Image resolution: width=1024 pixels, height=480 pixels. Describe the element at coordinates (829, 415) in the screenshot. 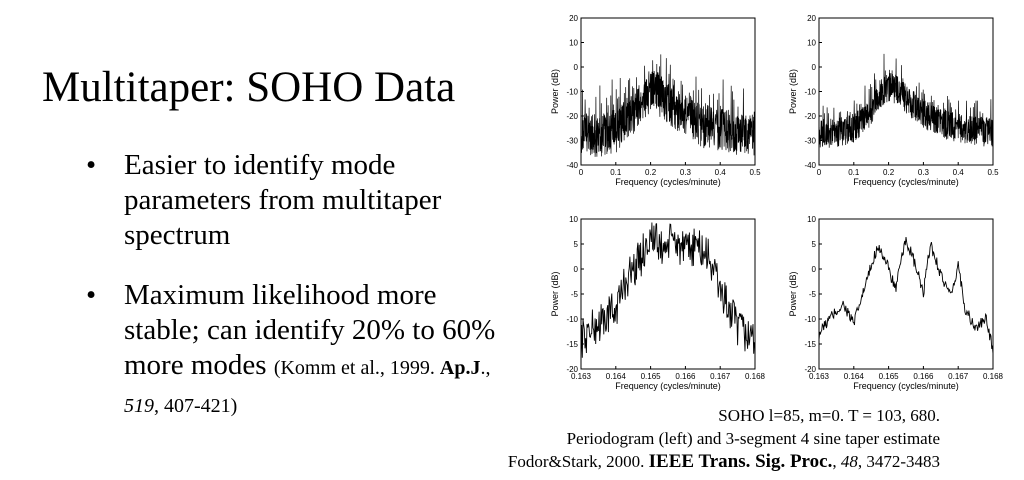

I see `caption-line-1: SOHO l=85, m=0. T = 103, 680.` at that location.